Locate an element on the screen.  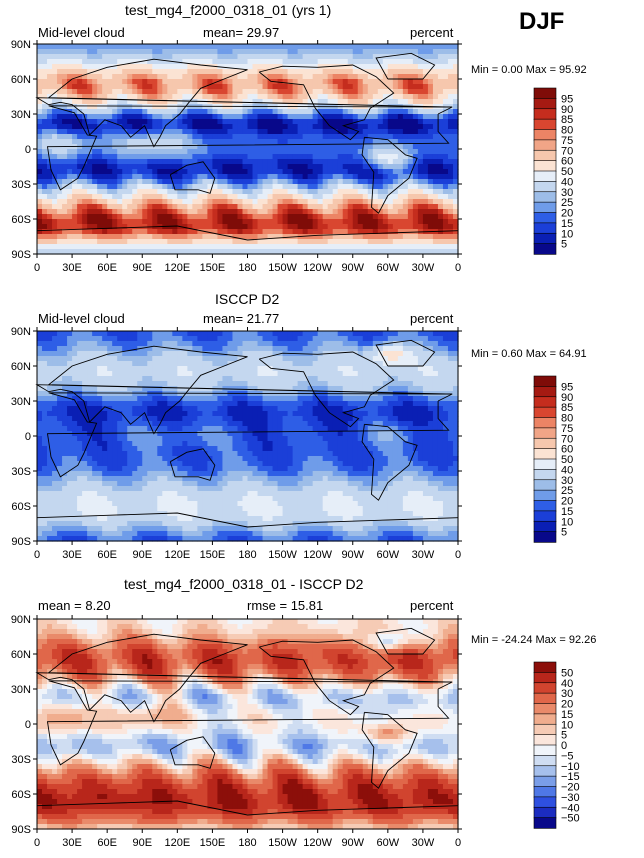
lat-tick-label: 0 is located at coordinates (28, 150).